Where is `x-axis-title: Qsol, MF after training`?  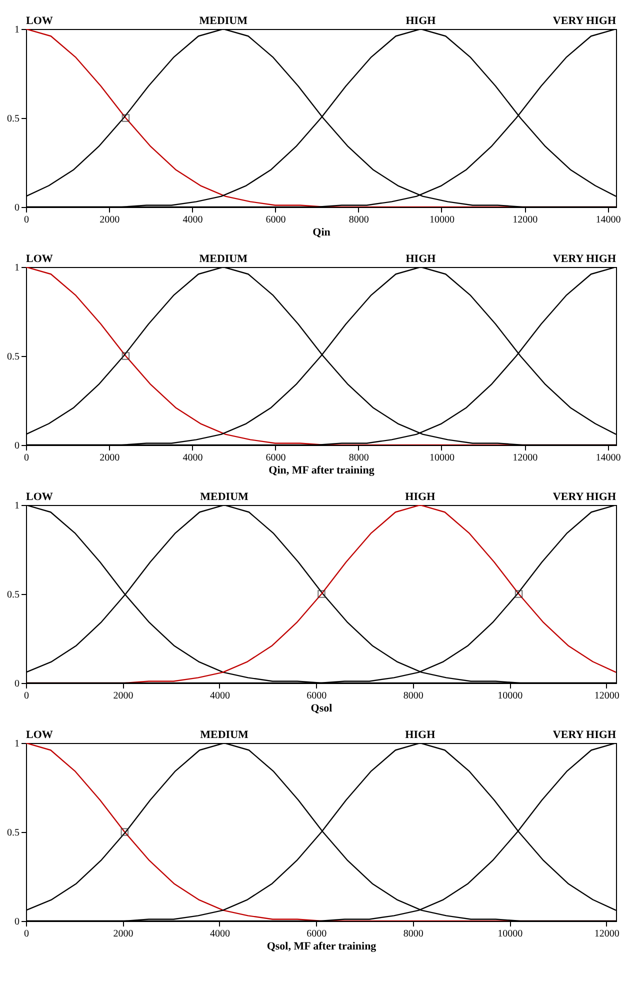 x-axis-title: Qsol, MF after training is located at coordinates (321, 946).